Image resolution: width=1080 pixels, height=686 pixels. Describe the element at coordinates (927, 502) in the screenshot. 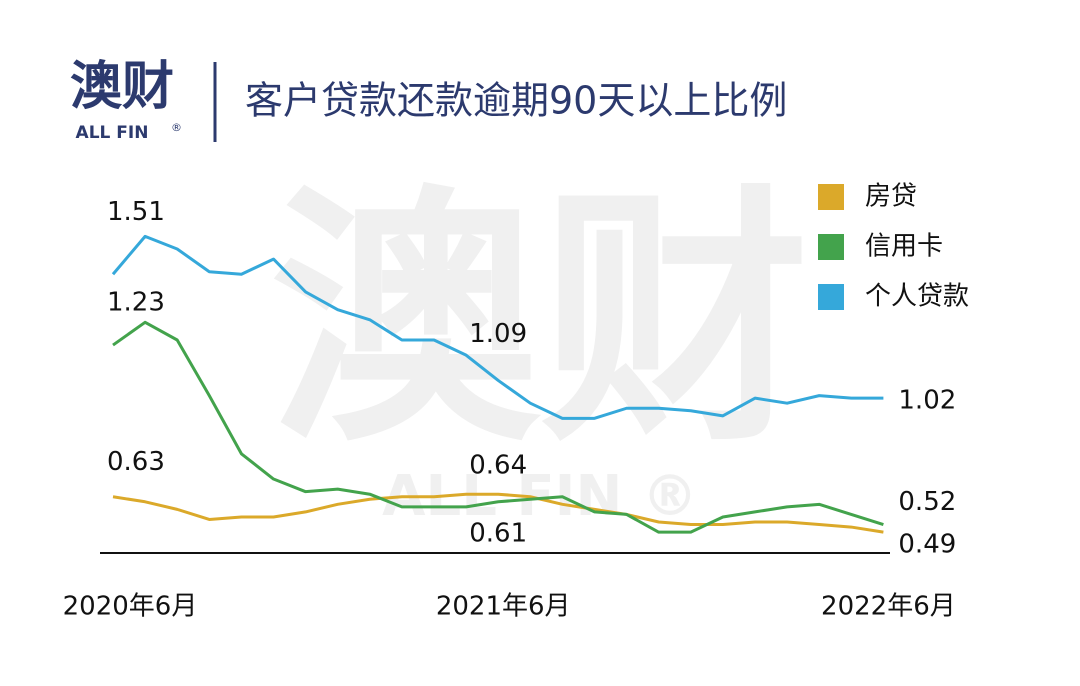

I see `data-label: 0.52` at that location.